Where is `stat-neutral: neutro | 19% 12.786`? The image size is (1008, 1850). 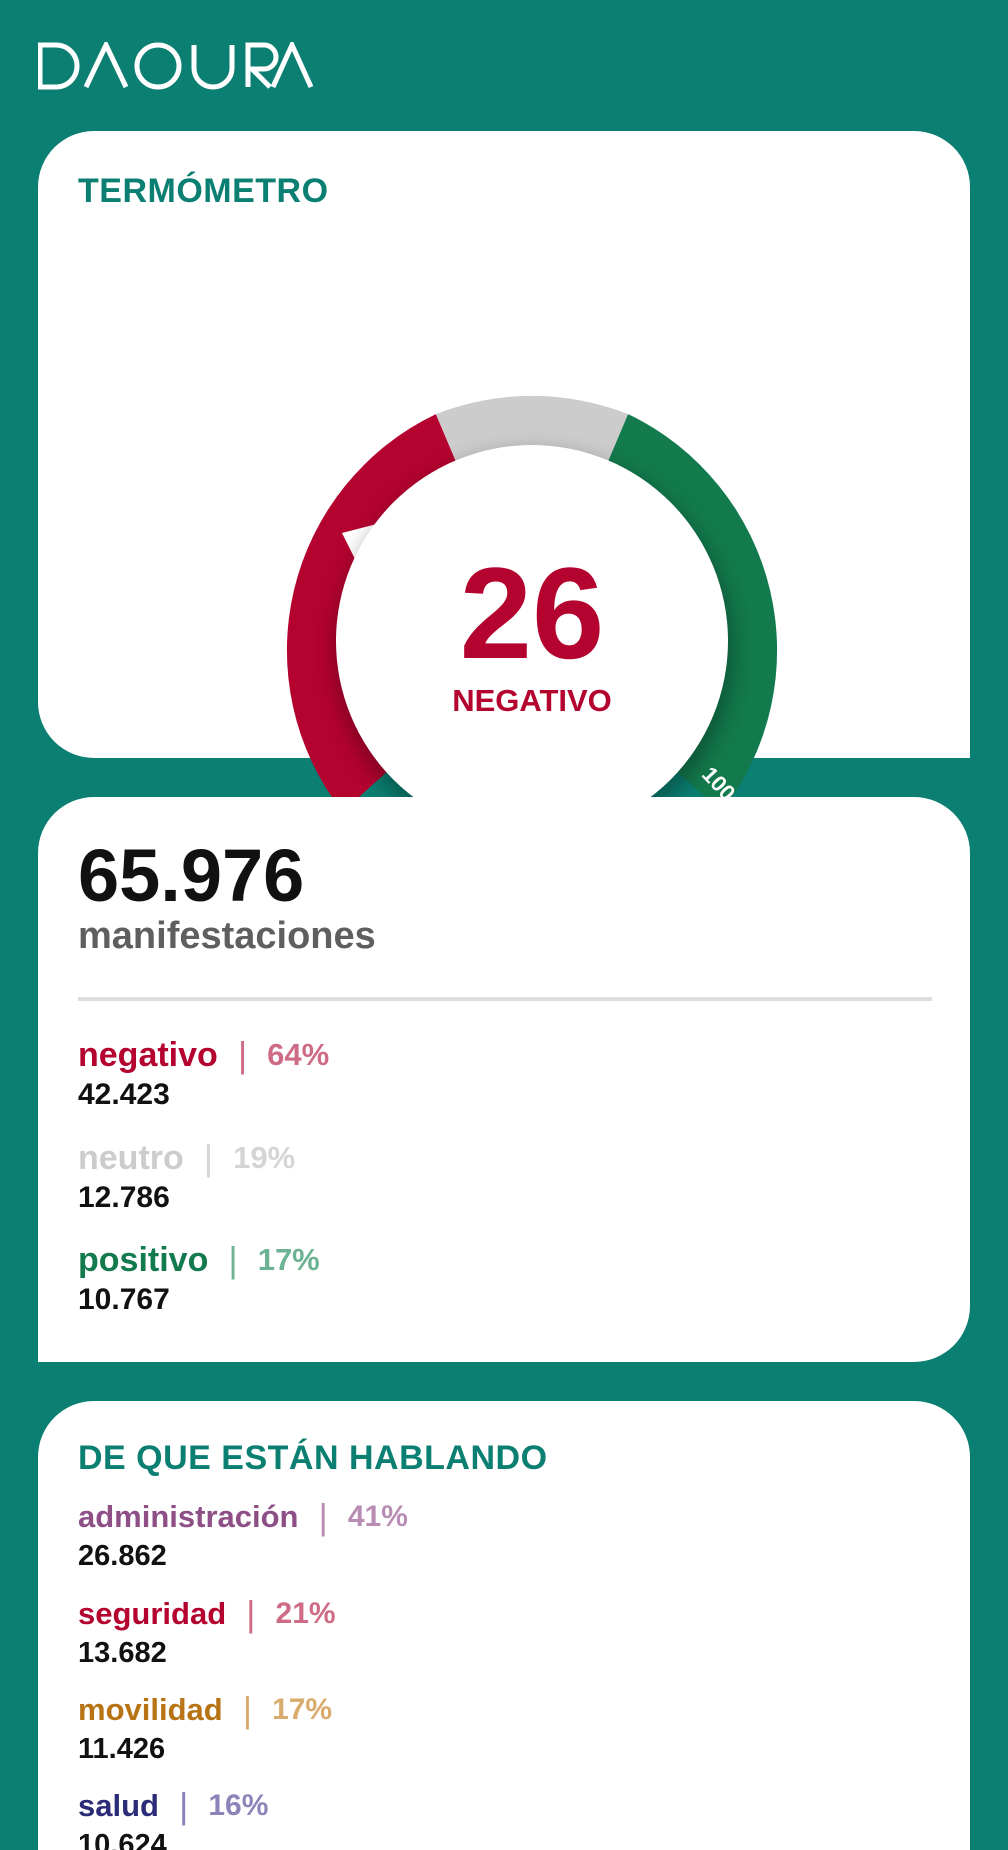
stat-neutral: neutro | 19% 12.786 is located at coordinates (186, 1176).